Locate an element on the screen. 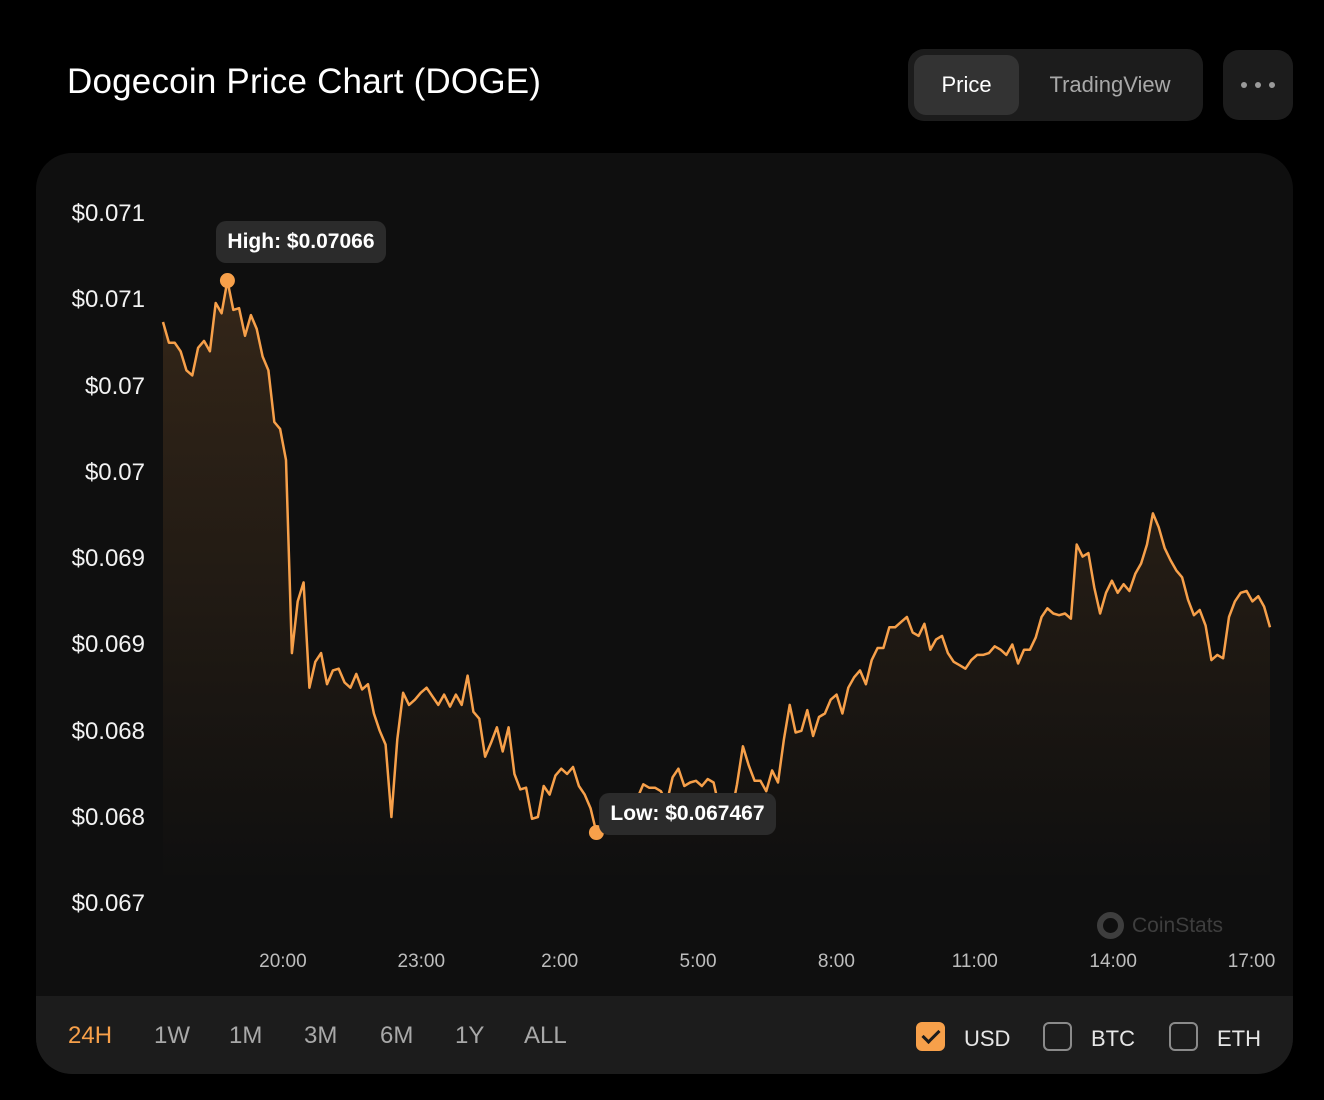 This screenshot has width=1324, height=1100. btc-label: BTC is located at coordinates (1113, 1038).